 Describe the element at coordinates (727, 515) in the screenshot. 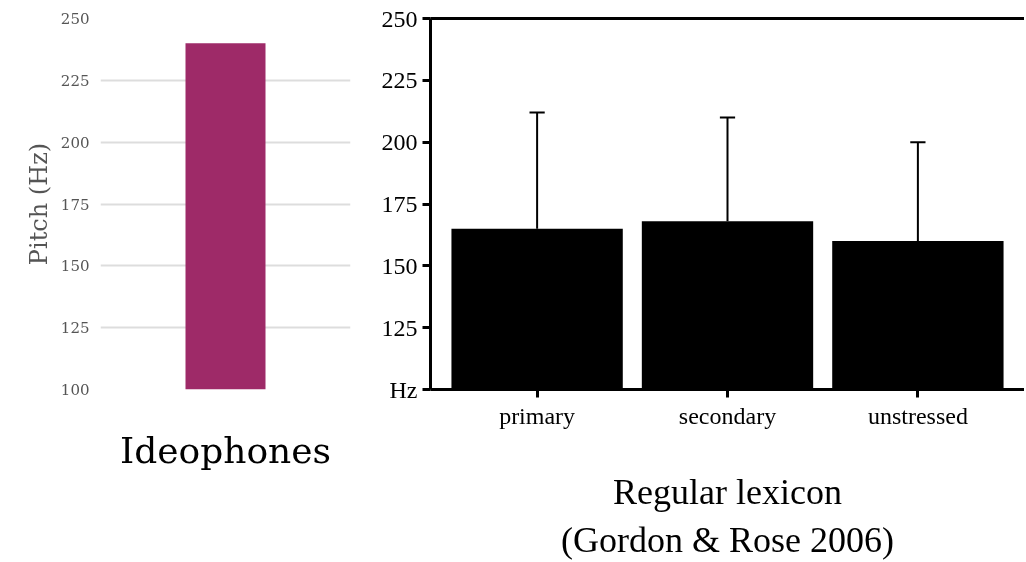

I see `x-axis-title: Regular lexicon (Gordon & Rose 2006)` at that location.